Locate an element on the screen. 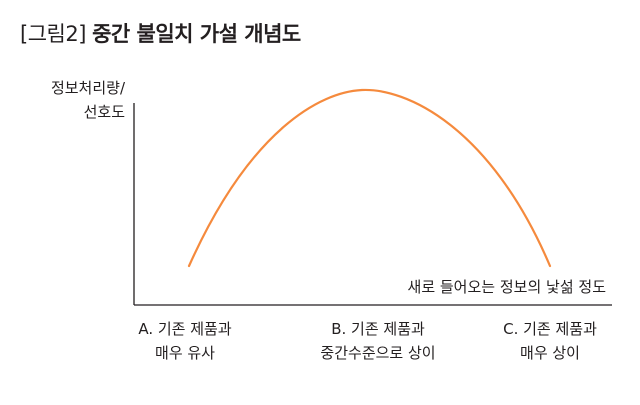 The image size is (640, 405). x-tick-b: B. 기존 제품과 중간수준으로 상이 is located at coordinates (377, 341).